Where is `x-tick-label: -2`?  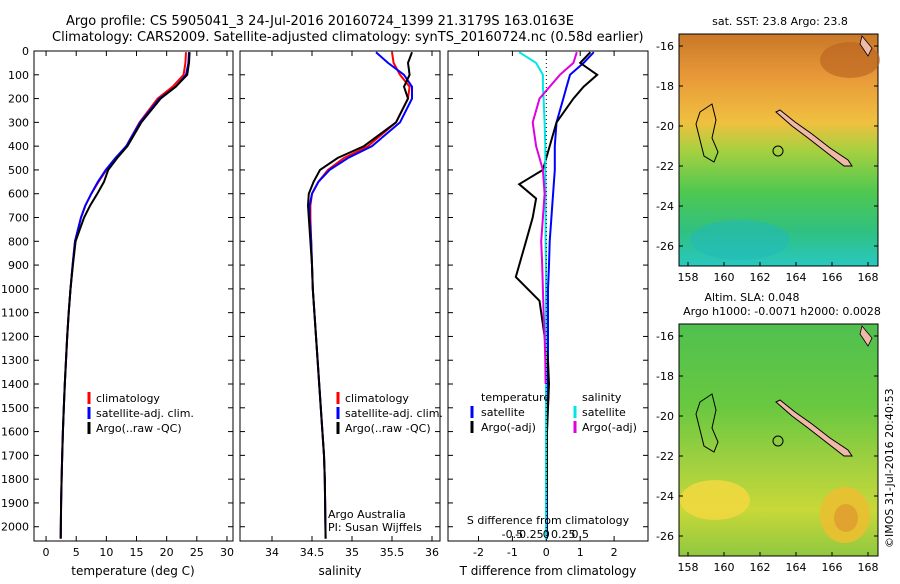 x-tick-label: -2 is located at coordinates (478, 552).